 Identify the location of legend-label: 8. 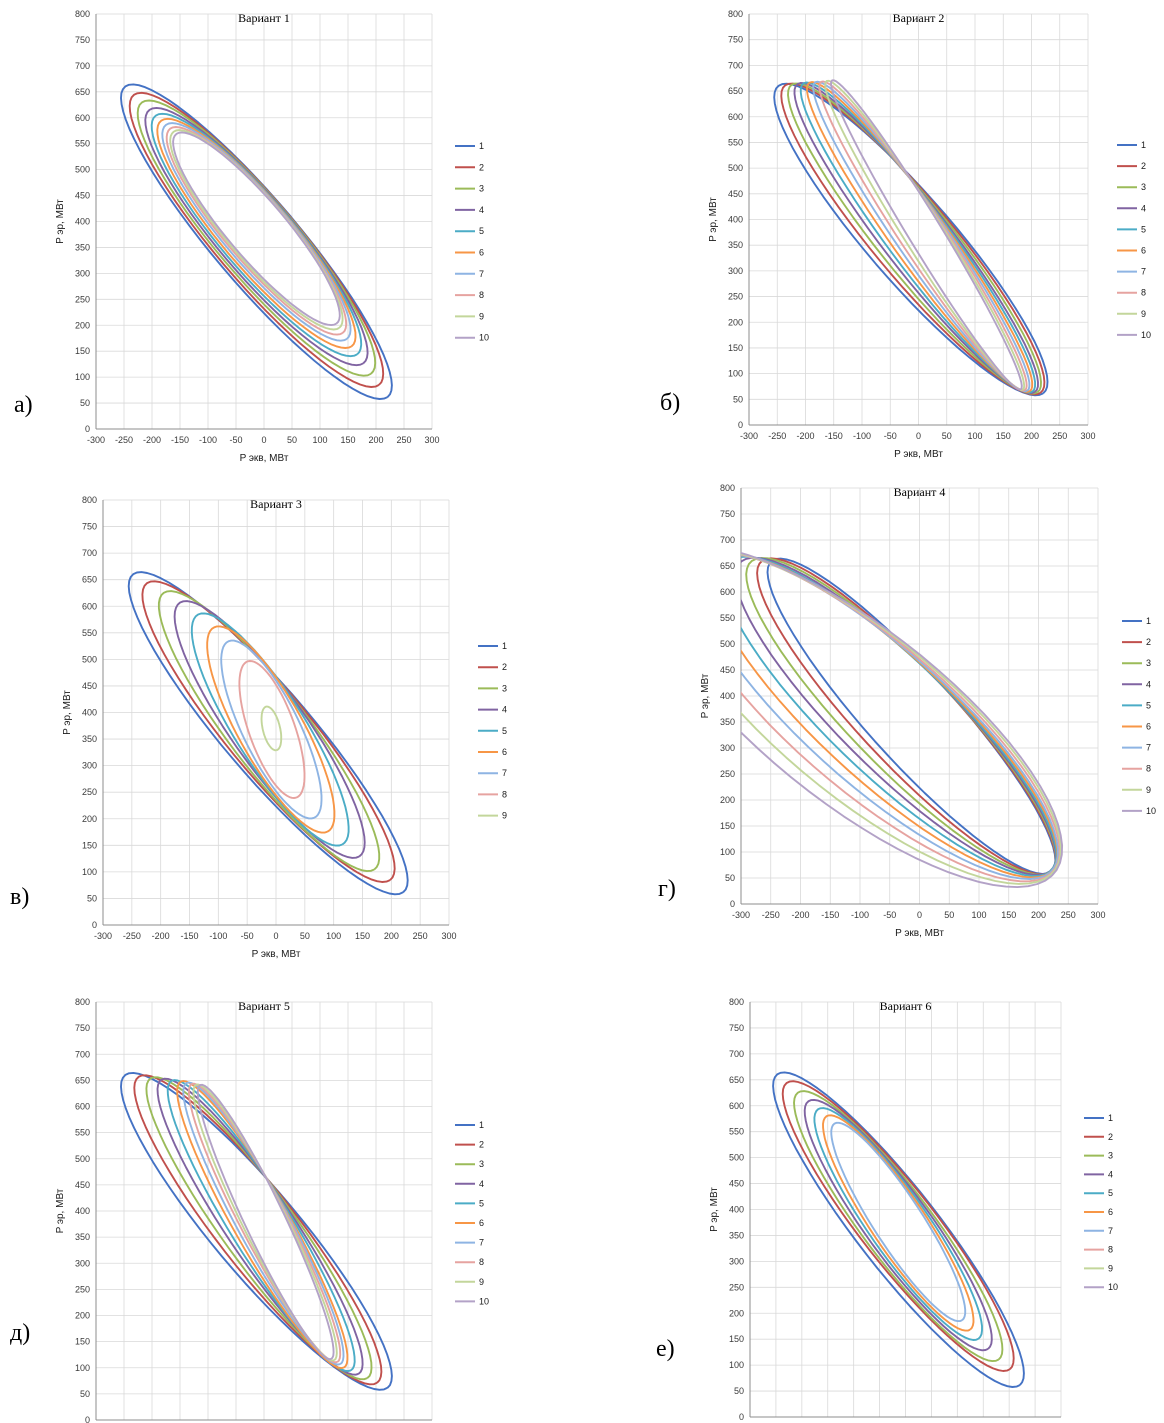
(1143, 293).